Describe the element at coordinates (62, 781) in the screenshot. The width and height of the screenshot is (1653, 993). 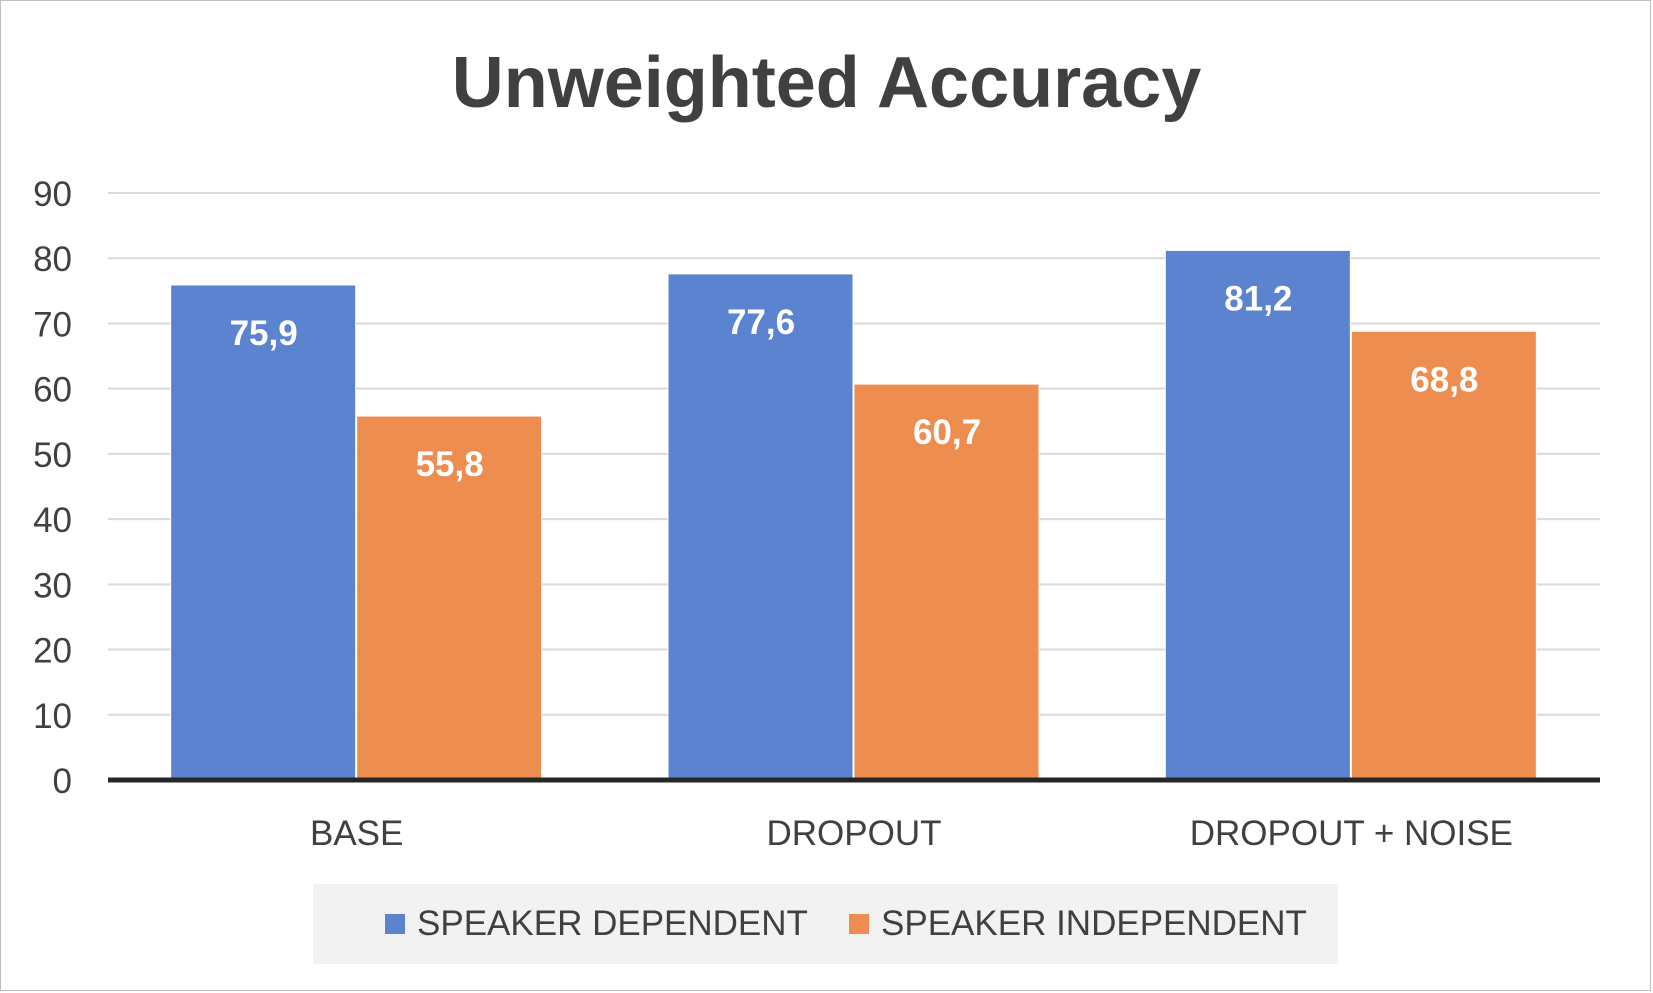
I see `y-tick-label: 0` at that location.